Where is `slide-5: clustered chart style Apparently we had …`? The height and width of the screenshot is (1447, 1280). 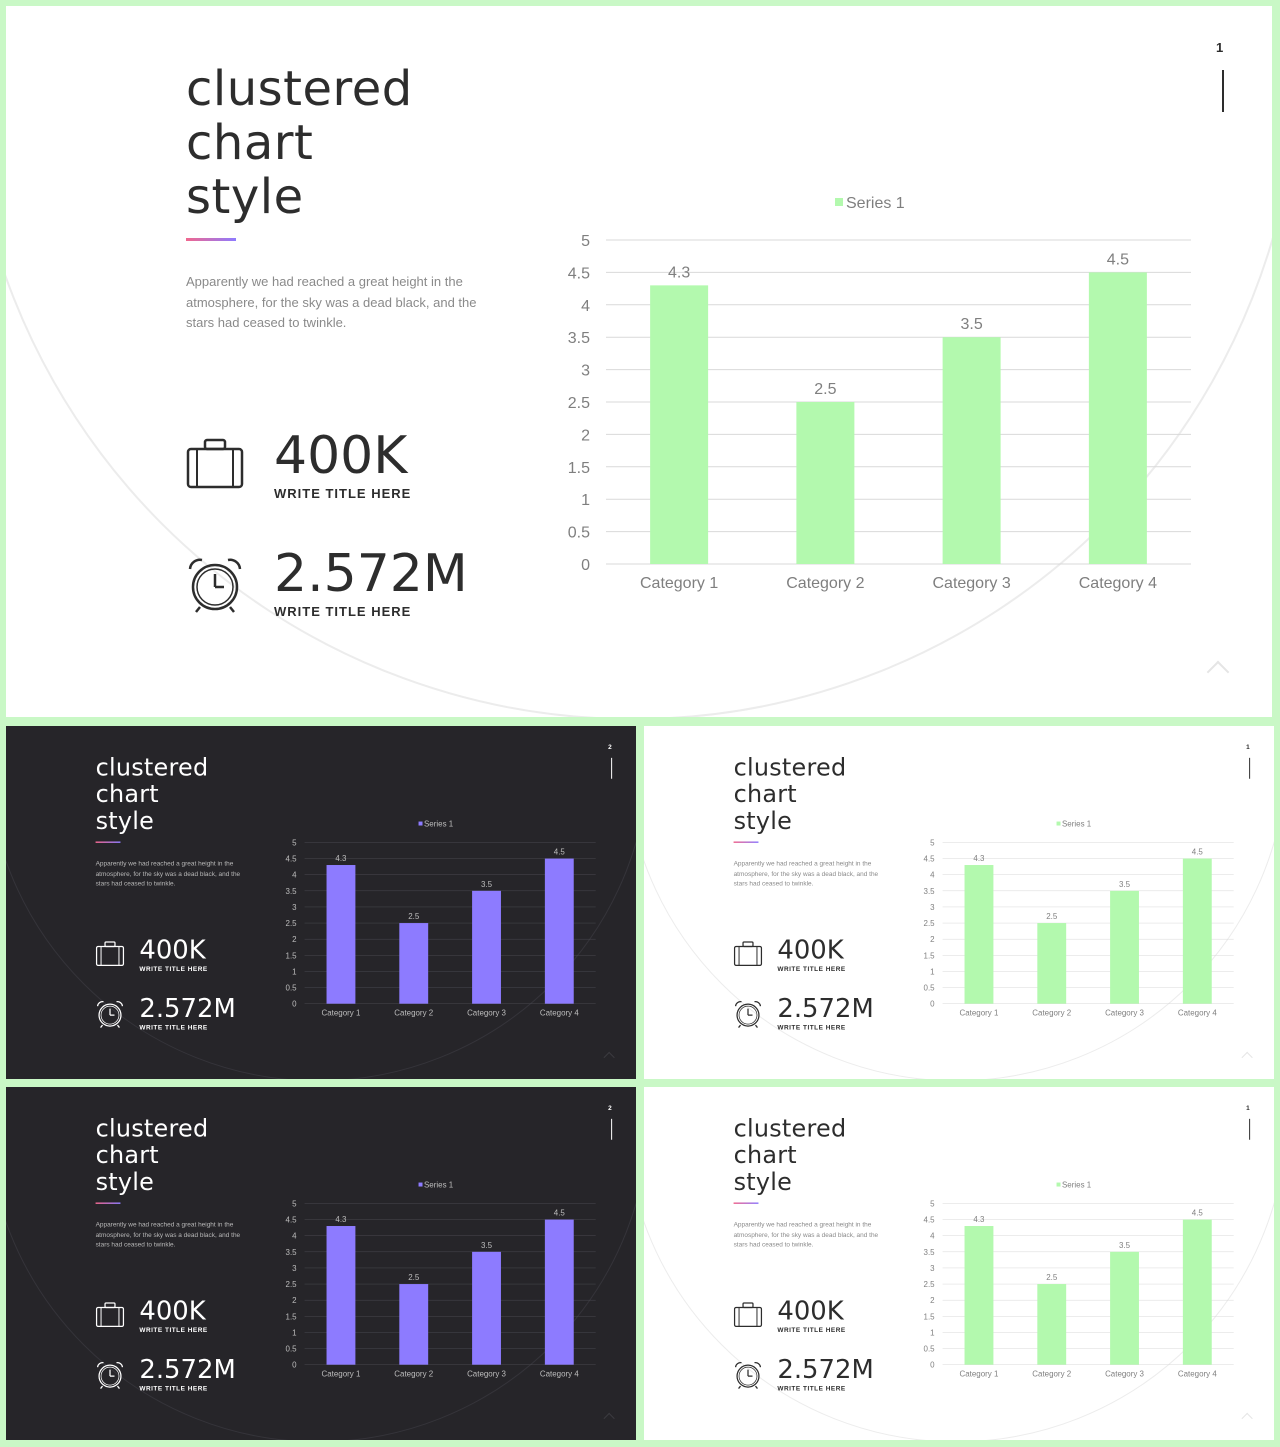
slide-5: clustered chart style Apparently we had … is located at coordinates (959, 1263).